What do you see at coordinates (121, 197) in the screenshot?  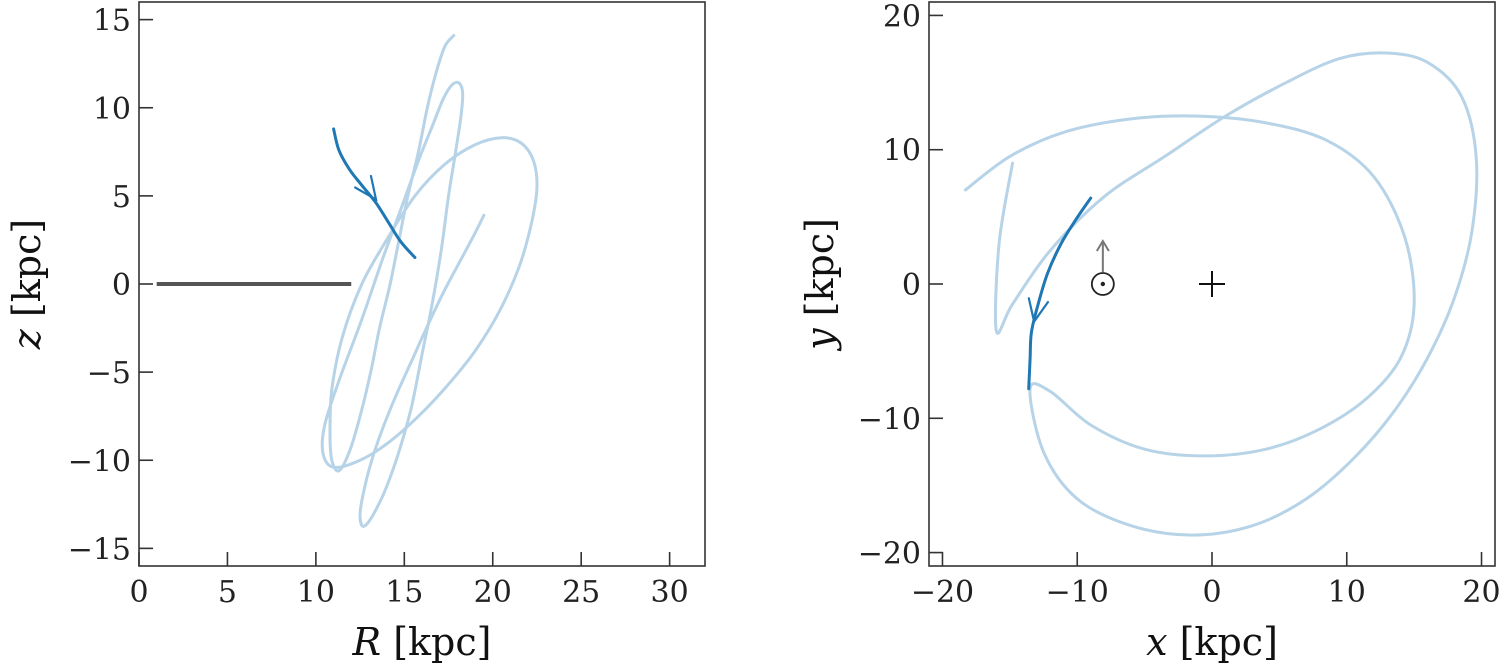 I see `y-tick-label: 5` at bounding box center [121, 197].